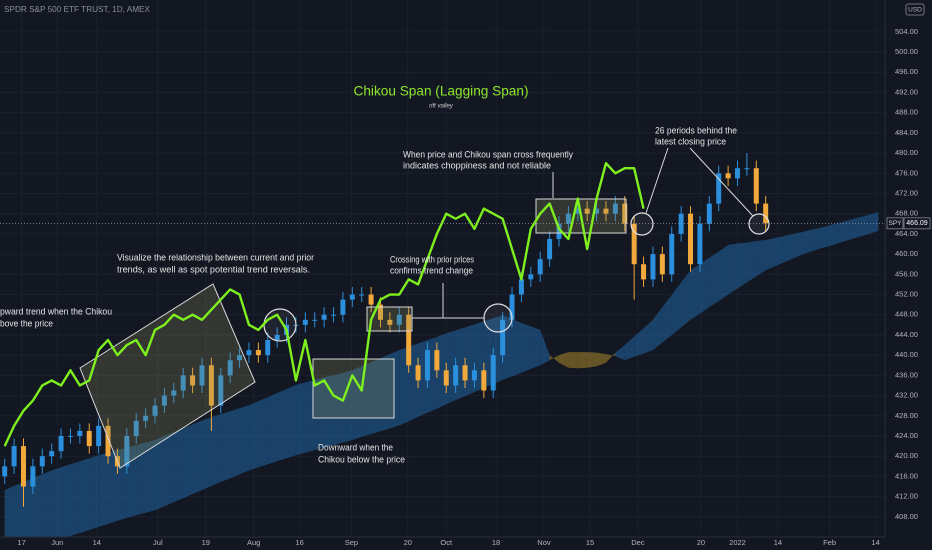 Image resolution: width=932 pixels, height=550 pixels. What do you see at coordinates (351, 542) in the screenshot?
I see `x-tick-label: Sep` at bounding box center [351, 542].